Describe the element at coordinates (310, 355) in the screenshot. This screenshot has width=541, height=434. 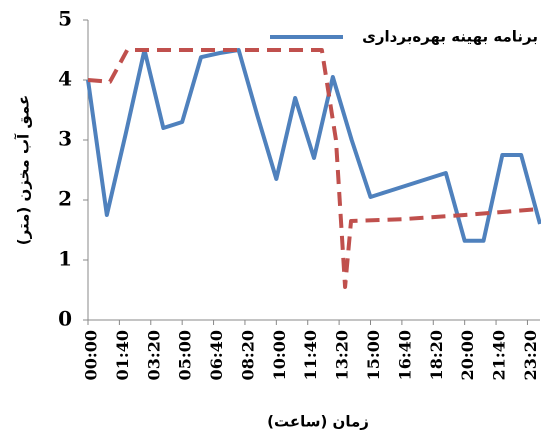
I see `x-tick-label: 11:40` at that location.